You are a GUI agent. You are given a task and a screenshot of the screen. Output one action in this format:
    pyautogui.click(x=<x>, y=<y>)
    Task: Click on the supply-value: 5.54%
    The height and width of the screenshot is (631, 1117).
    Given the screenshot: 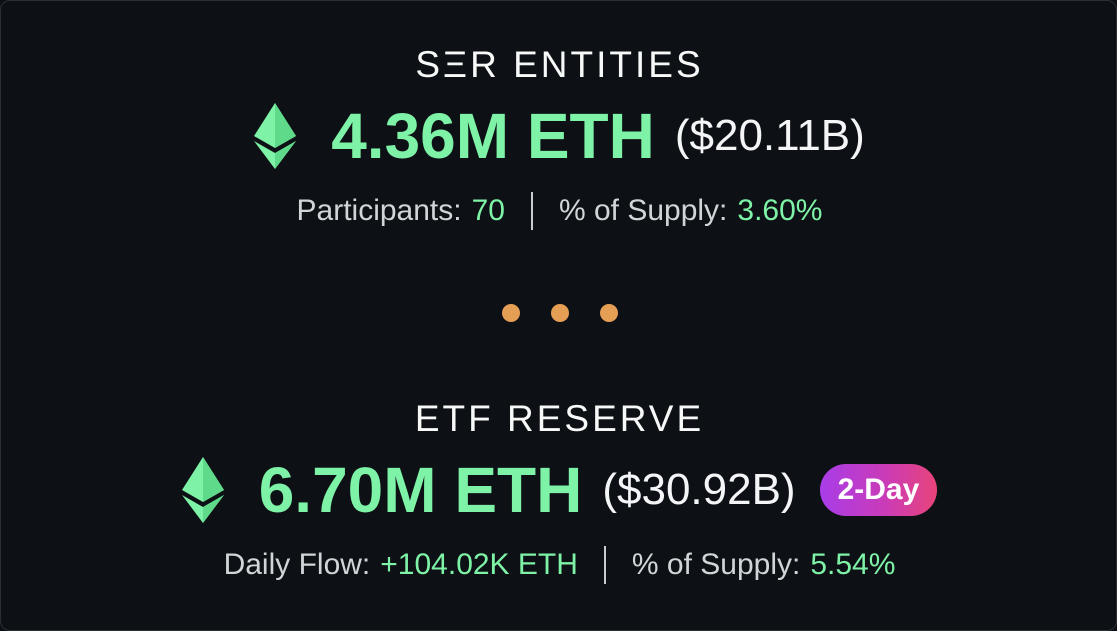 What is the action you would take?
    pyautogui.click(x=853, y=564)
    